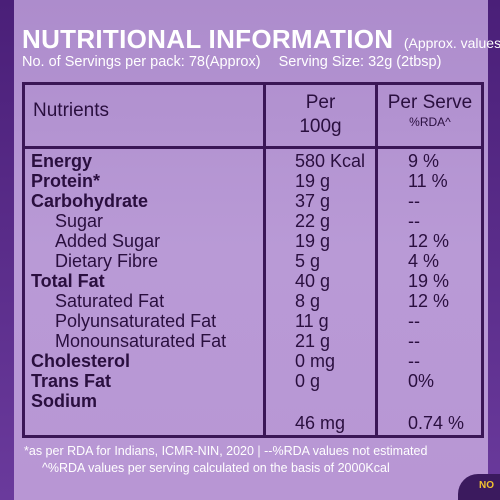 This screenshot has height=500, width=500. I want to click on table-row: Protein* 19 g 11 %, so click(253, 181).